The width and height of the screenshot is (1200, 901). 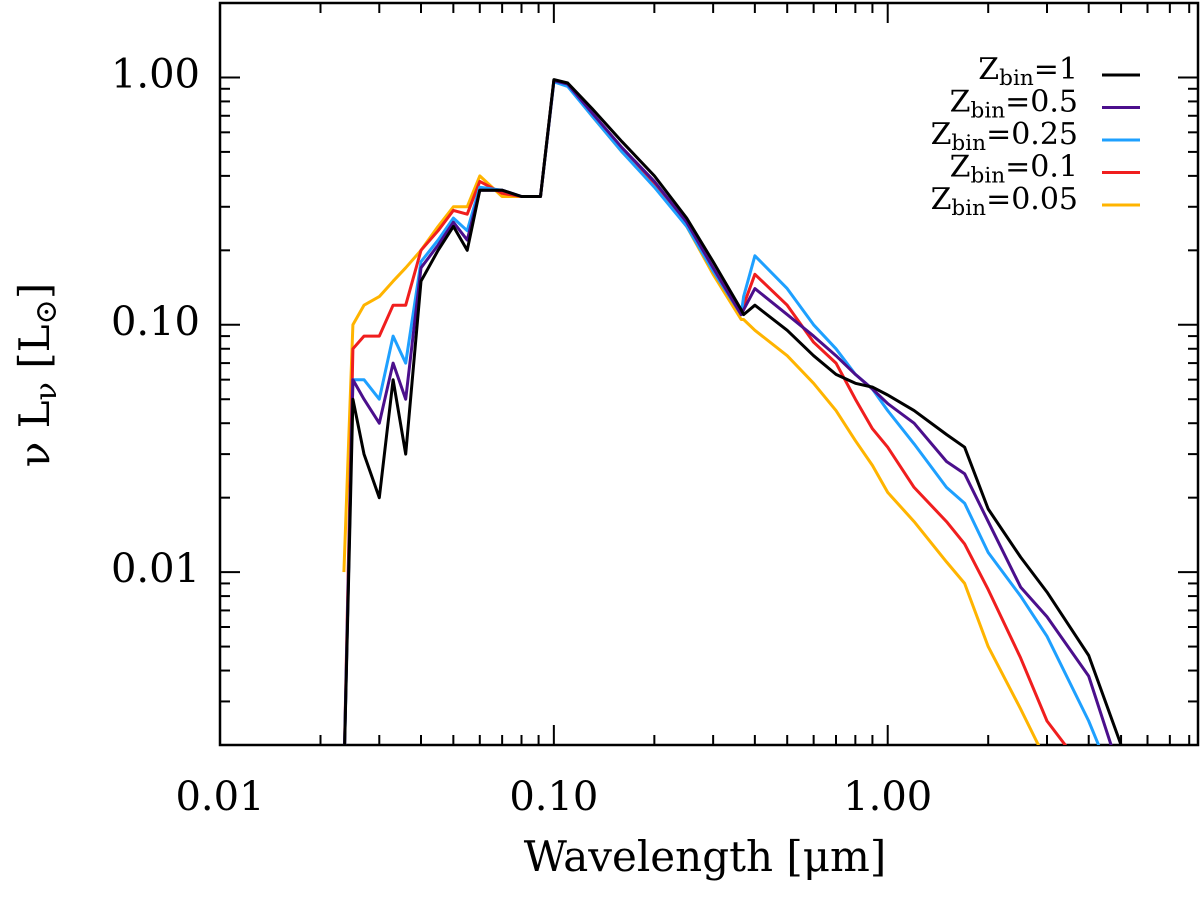 I want to click on legend-label: Zbin=0.25, so click(x=1004, y=136).